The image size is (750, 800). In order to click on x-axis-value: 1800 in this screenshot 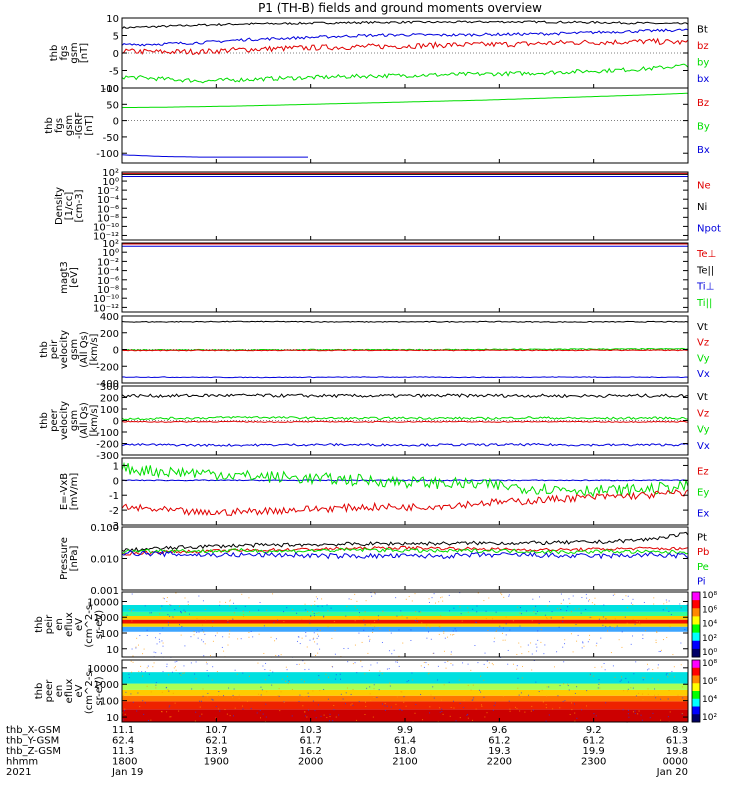, I will do `click(124, 762)`.